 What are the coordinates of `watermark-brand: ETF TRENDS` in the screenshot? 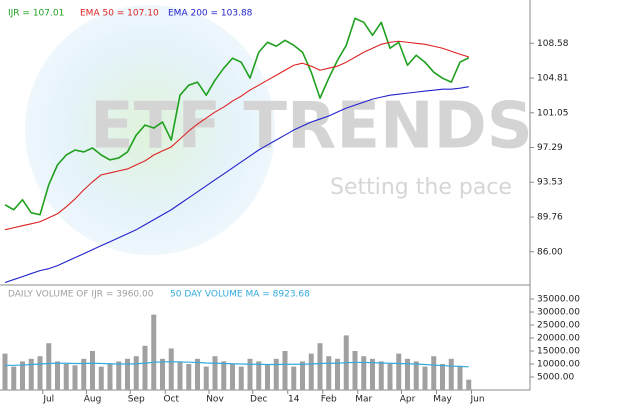 It's located at (311, 127).